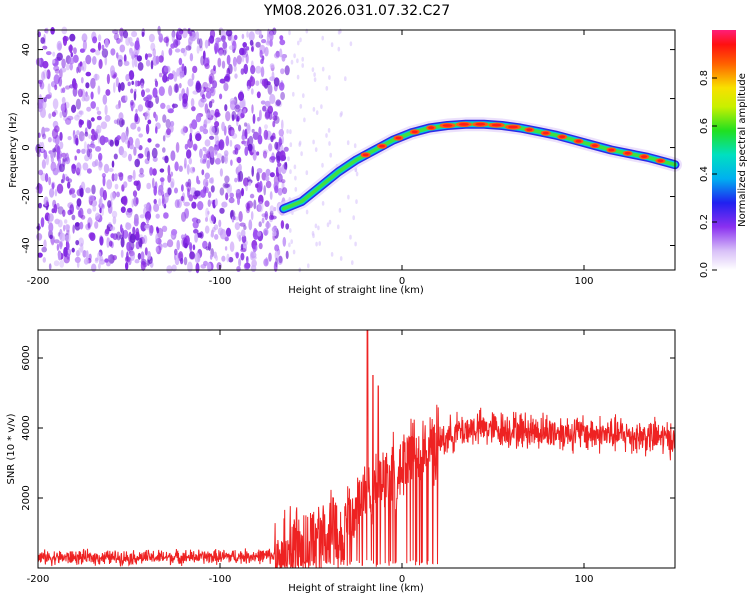 The image size is (750, 600). What do you see at coordinates (402, 281) in the screenshot?
I see `x-tick-label: 0` at bounding box center [402, 281].